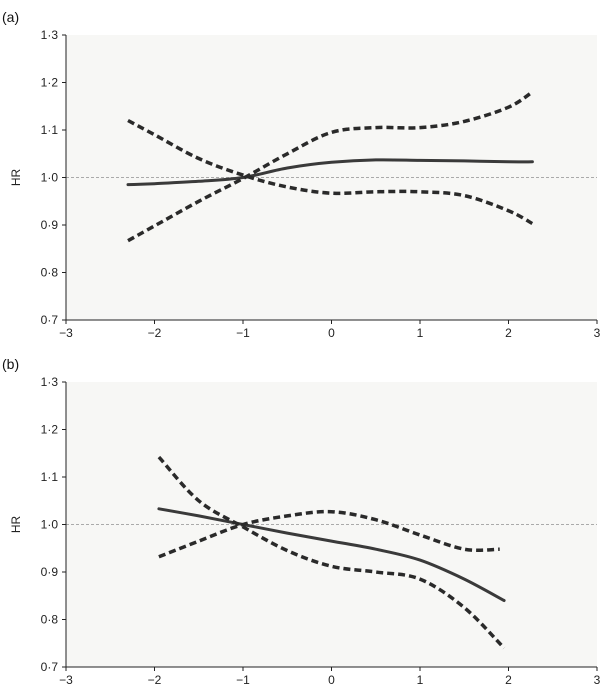  Describe the element at coordinates (10, 364) in the screenshot. I see `panel-label: (b)` at that location.